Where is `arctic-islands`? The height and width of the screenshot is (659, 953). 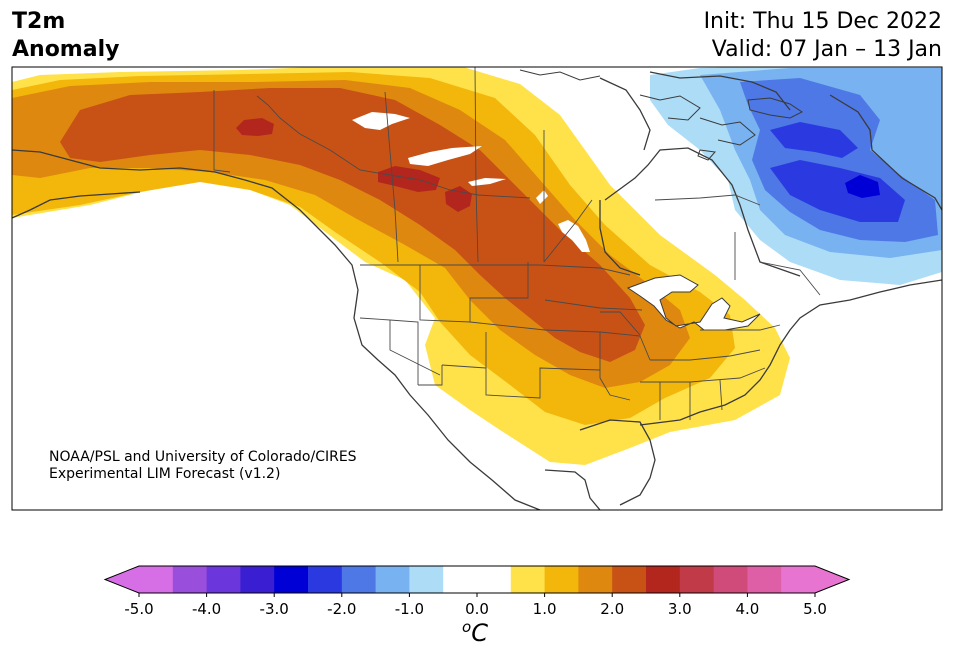
arctic-islands is located at coordinates (661, 115).